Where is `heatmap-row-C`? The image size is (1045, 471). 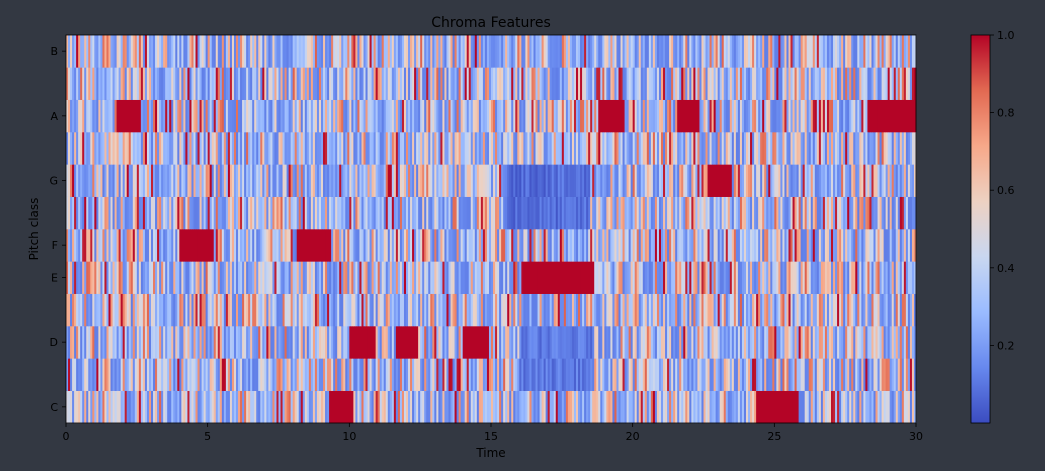 heatmap-row-C is located at coordinates (491, 407).